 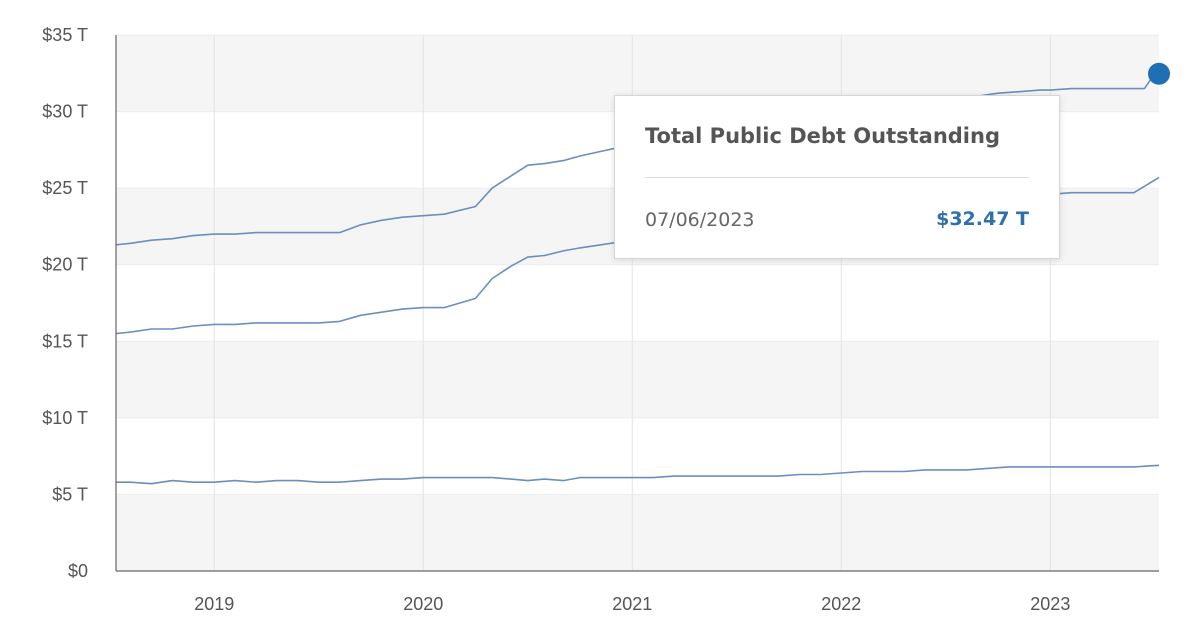 What do you see at coordinates (700, 220) in the screenshot?
I see `tooltip-date: 07/06/2023` at bounding box center [700, 220].